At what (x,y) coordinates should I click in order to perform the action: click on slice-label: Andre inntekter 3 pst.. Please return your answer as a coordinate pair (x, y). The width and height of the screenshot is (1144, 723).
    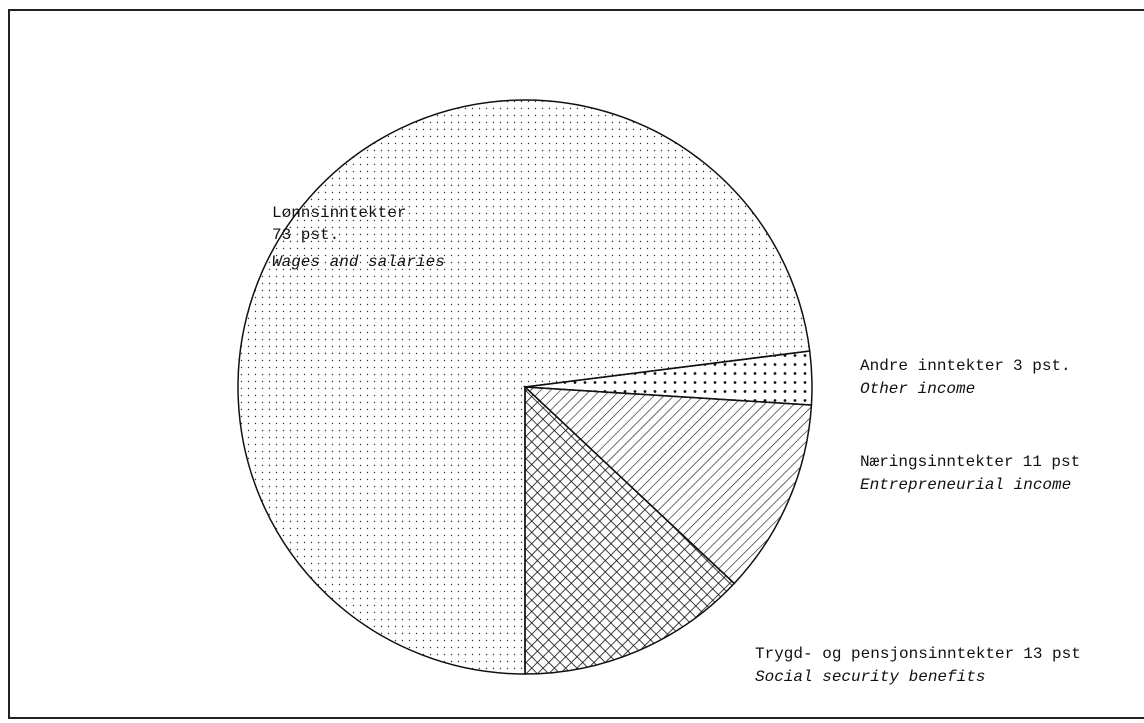
    Looking at the image, I should click on (965, 366).